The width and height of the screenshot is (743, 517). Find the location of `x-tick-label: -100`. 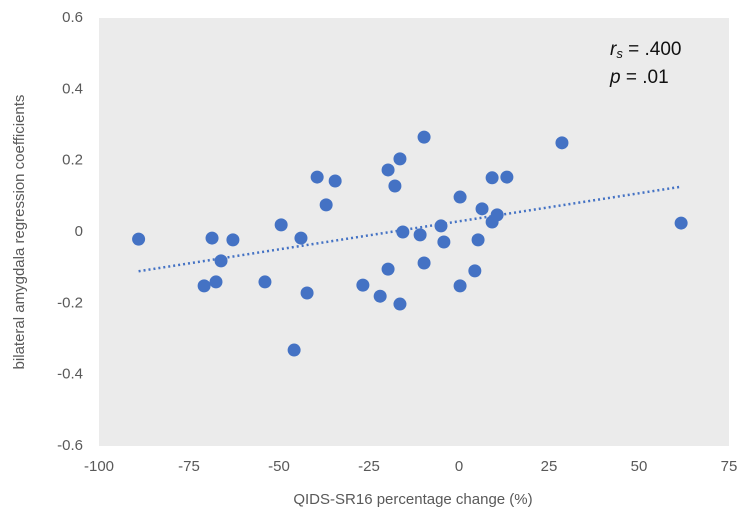

x-tick-label: -100 is located at coordinates (99, 466).